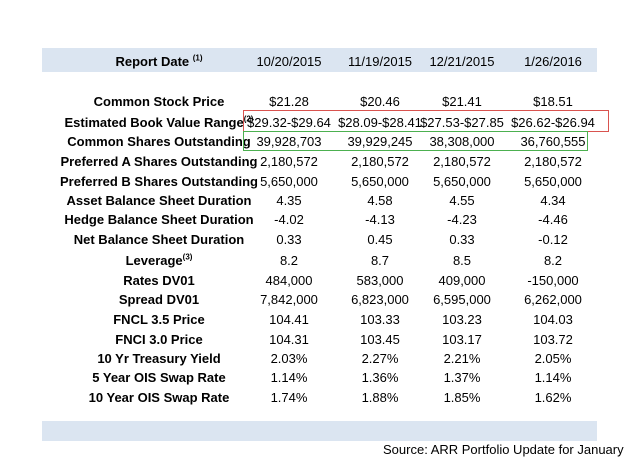 The image size is (640, 458). What do you see at coordinates (289, 358) in the screenshot?
I see `table-cell: 2.03%` at bounding box center [289, 358].